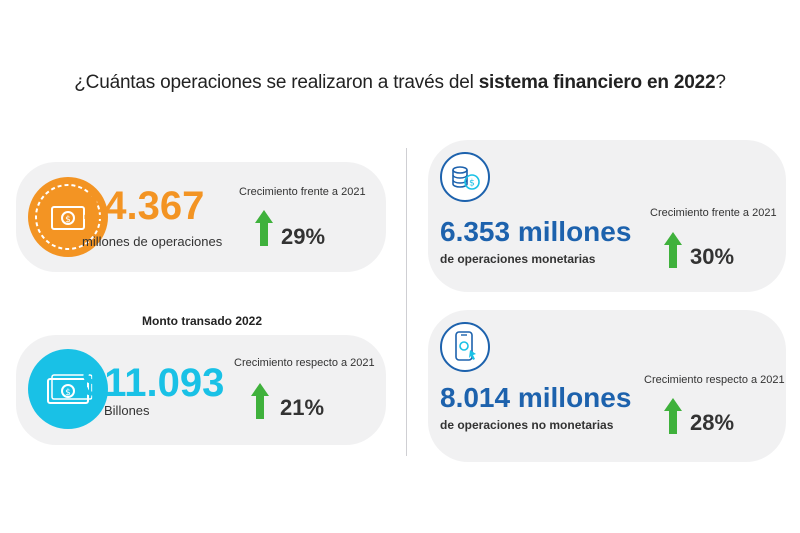 The height and width of the screenshot is (533, 800). Describe the element at coordinates (143, 206) in the screenshot. I see `total-operations-value: 14.367` at that location.